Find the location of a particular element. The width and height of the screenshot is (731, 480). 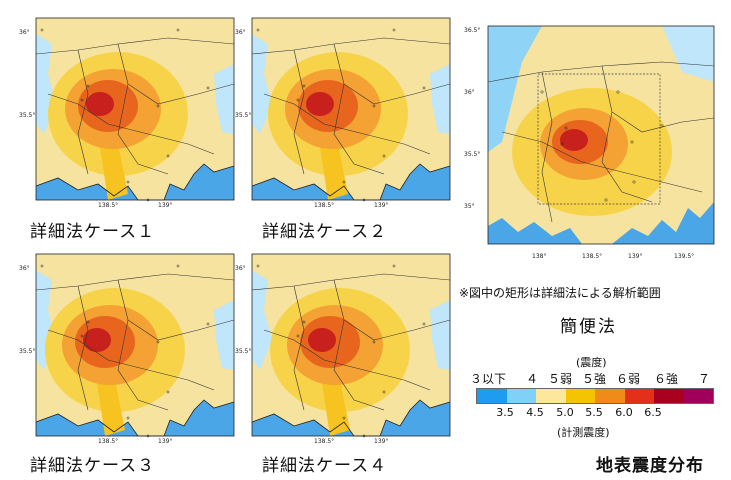

legend-class: ５弱 is located at coordinates (560, 379).